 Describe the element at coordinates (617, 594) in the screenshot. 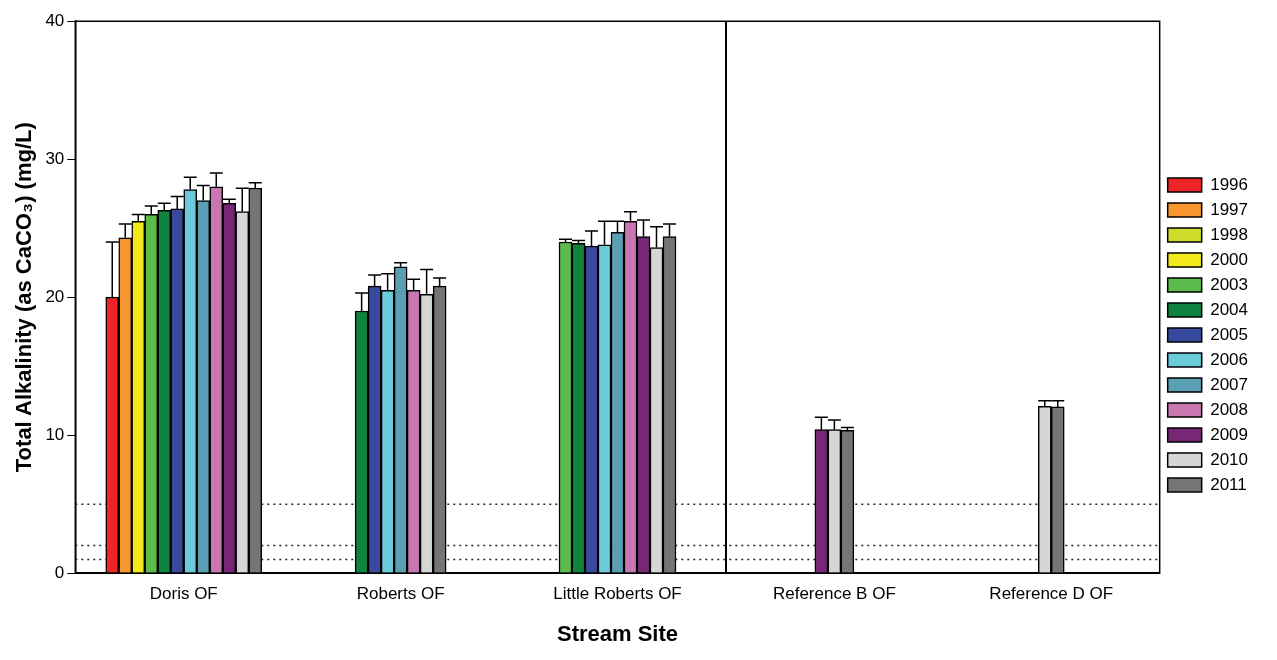

I see `x-tick-label: Little Roberts OF` at that location.